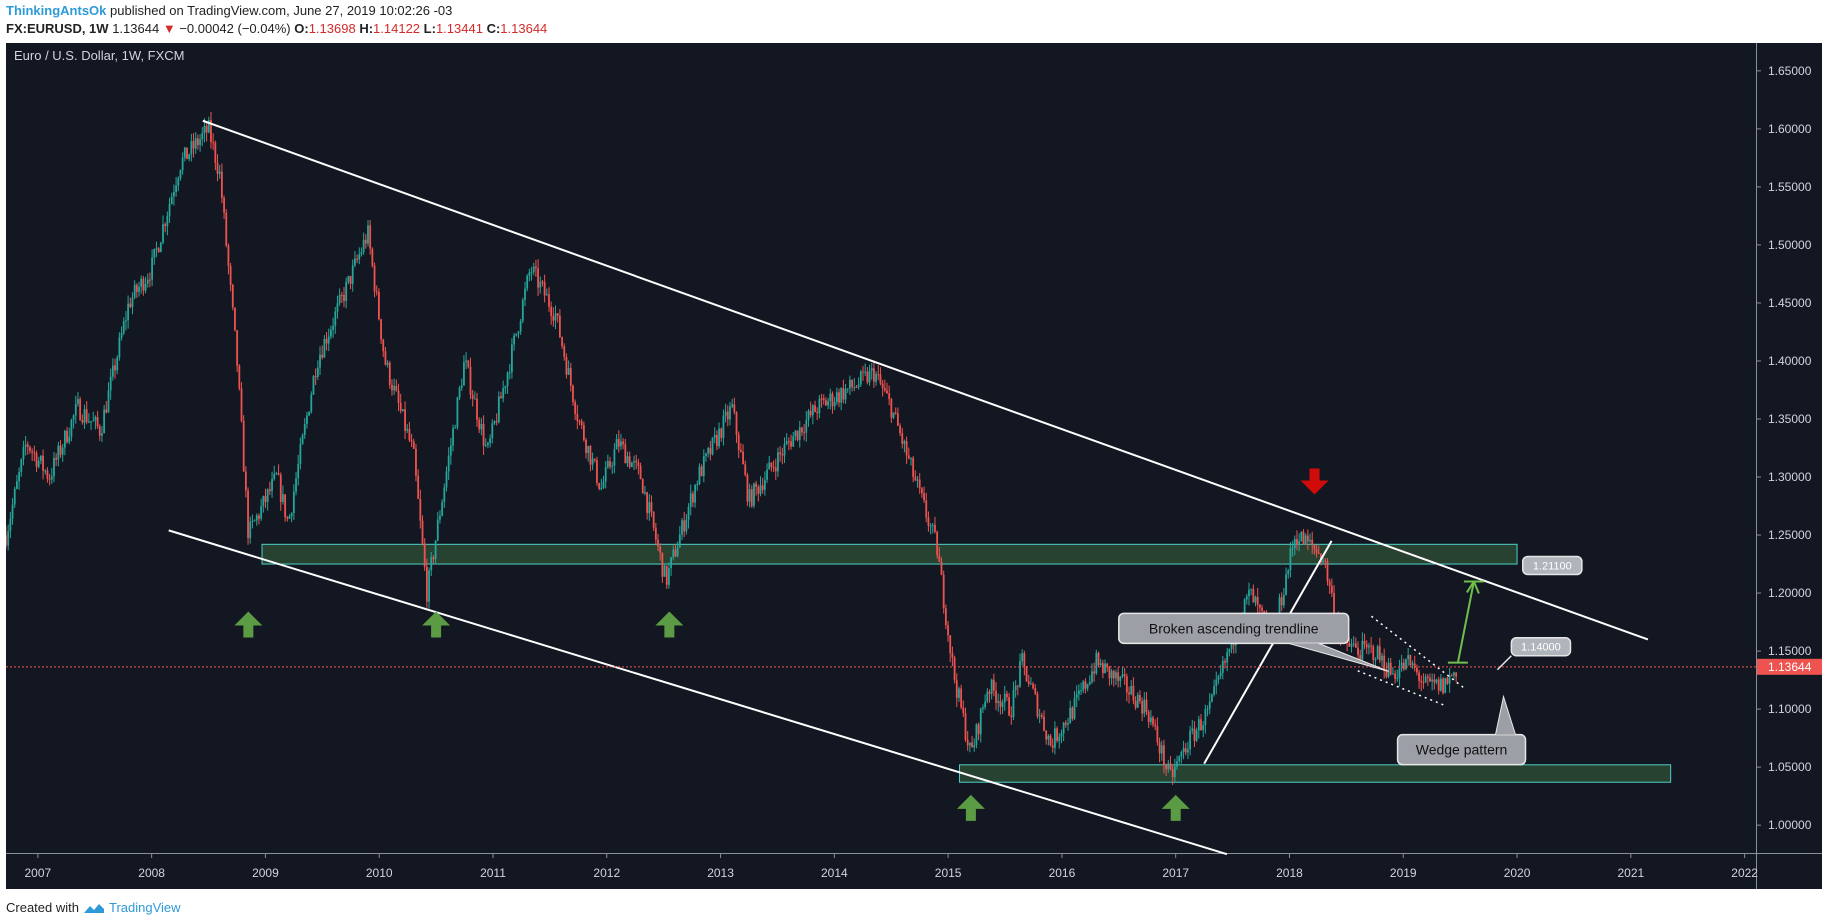 Image resolution: width=1828 pixels, height=924 pixels. What do you see at coordinates (1541, 646) in the screenshot?
I see `price-label-box` at bounding box center [1541, 646].